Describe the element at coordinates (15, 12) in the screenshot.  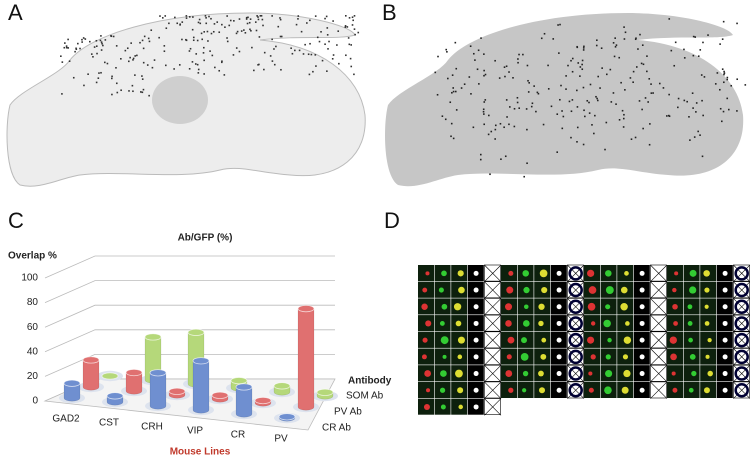
I see `panel-label: A` at that location.